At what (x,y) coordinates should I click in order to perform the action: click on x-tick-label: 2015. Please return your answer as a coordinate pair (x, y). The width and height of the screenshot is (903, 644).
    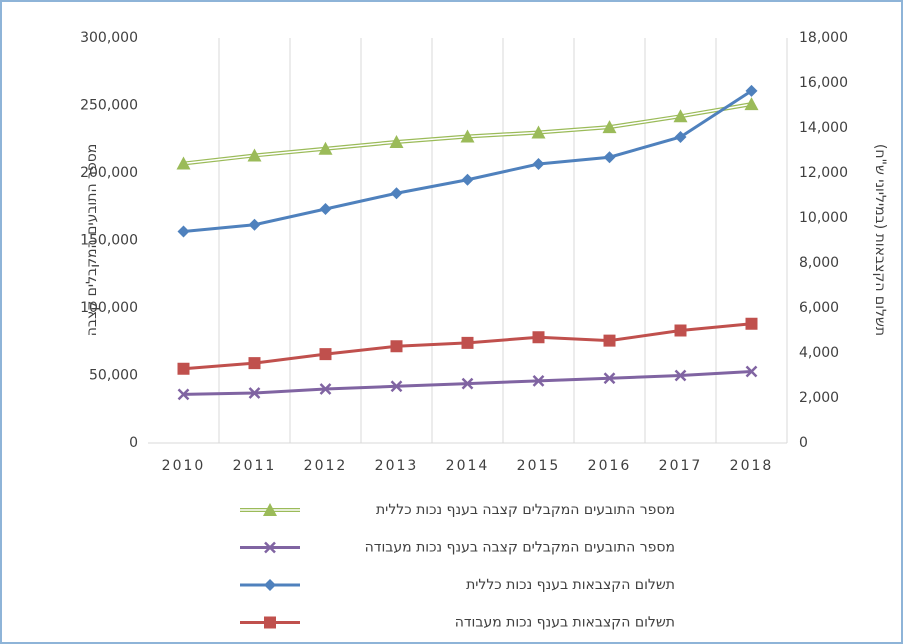
    Looking at the image, I should click on (539, 466).